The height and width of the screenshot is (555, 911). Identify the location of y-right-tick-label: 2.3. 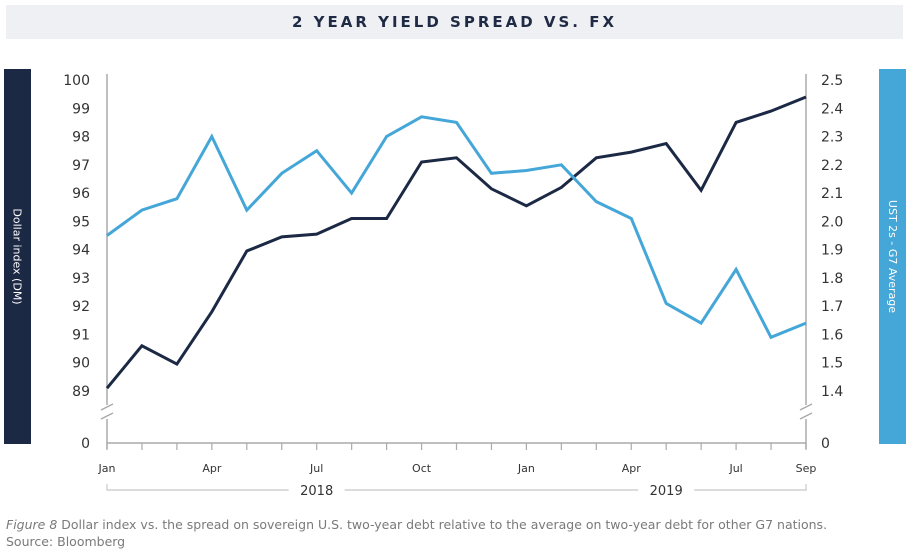
(832, 138).